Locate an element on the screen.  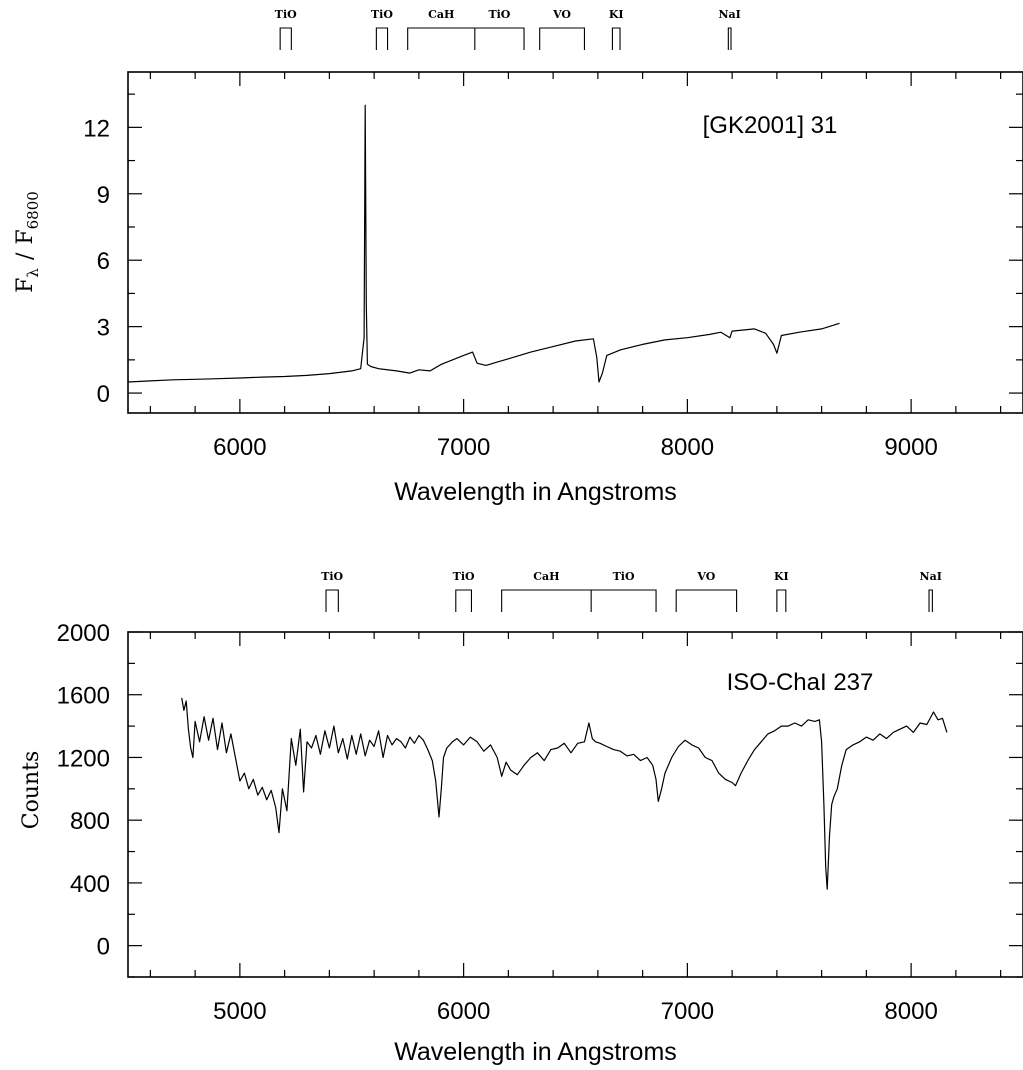
y-axis-label-slash: / is located at coordinates (25, 256).